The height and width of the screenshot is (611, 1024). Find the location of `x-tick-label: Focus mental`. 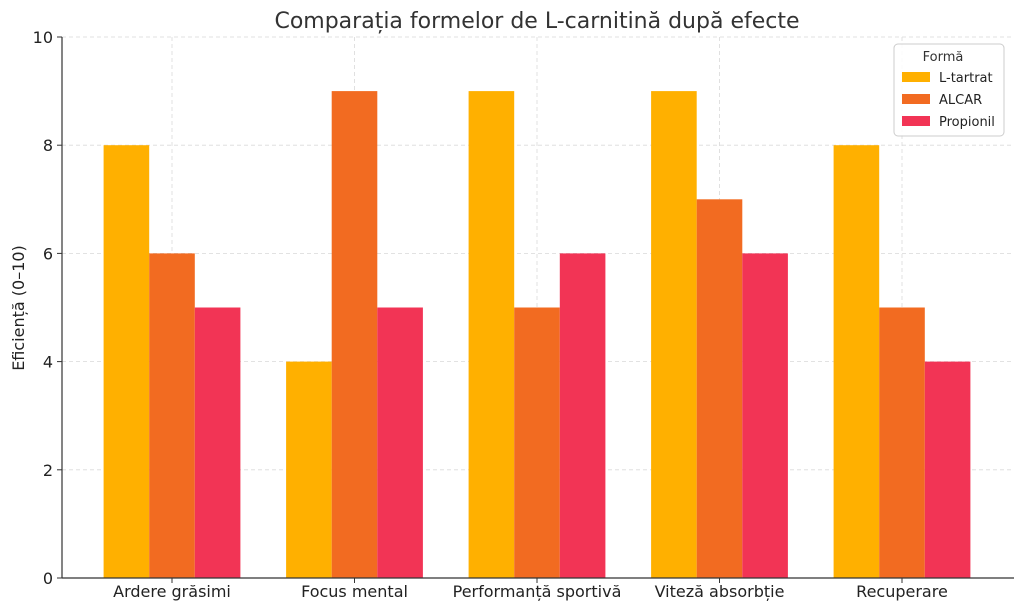

x-tick-label: Focus mental is located at coordinates (354, 591).